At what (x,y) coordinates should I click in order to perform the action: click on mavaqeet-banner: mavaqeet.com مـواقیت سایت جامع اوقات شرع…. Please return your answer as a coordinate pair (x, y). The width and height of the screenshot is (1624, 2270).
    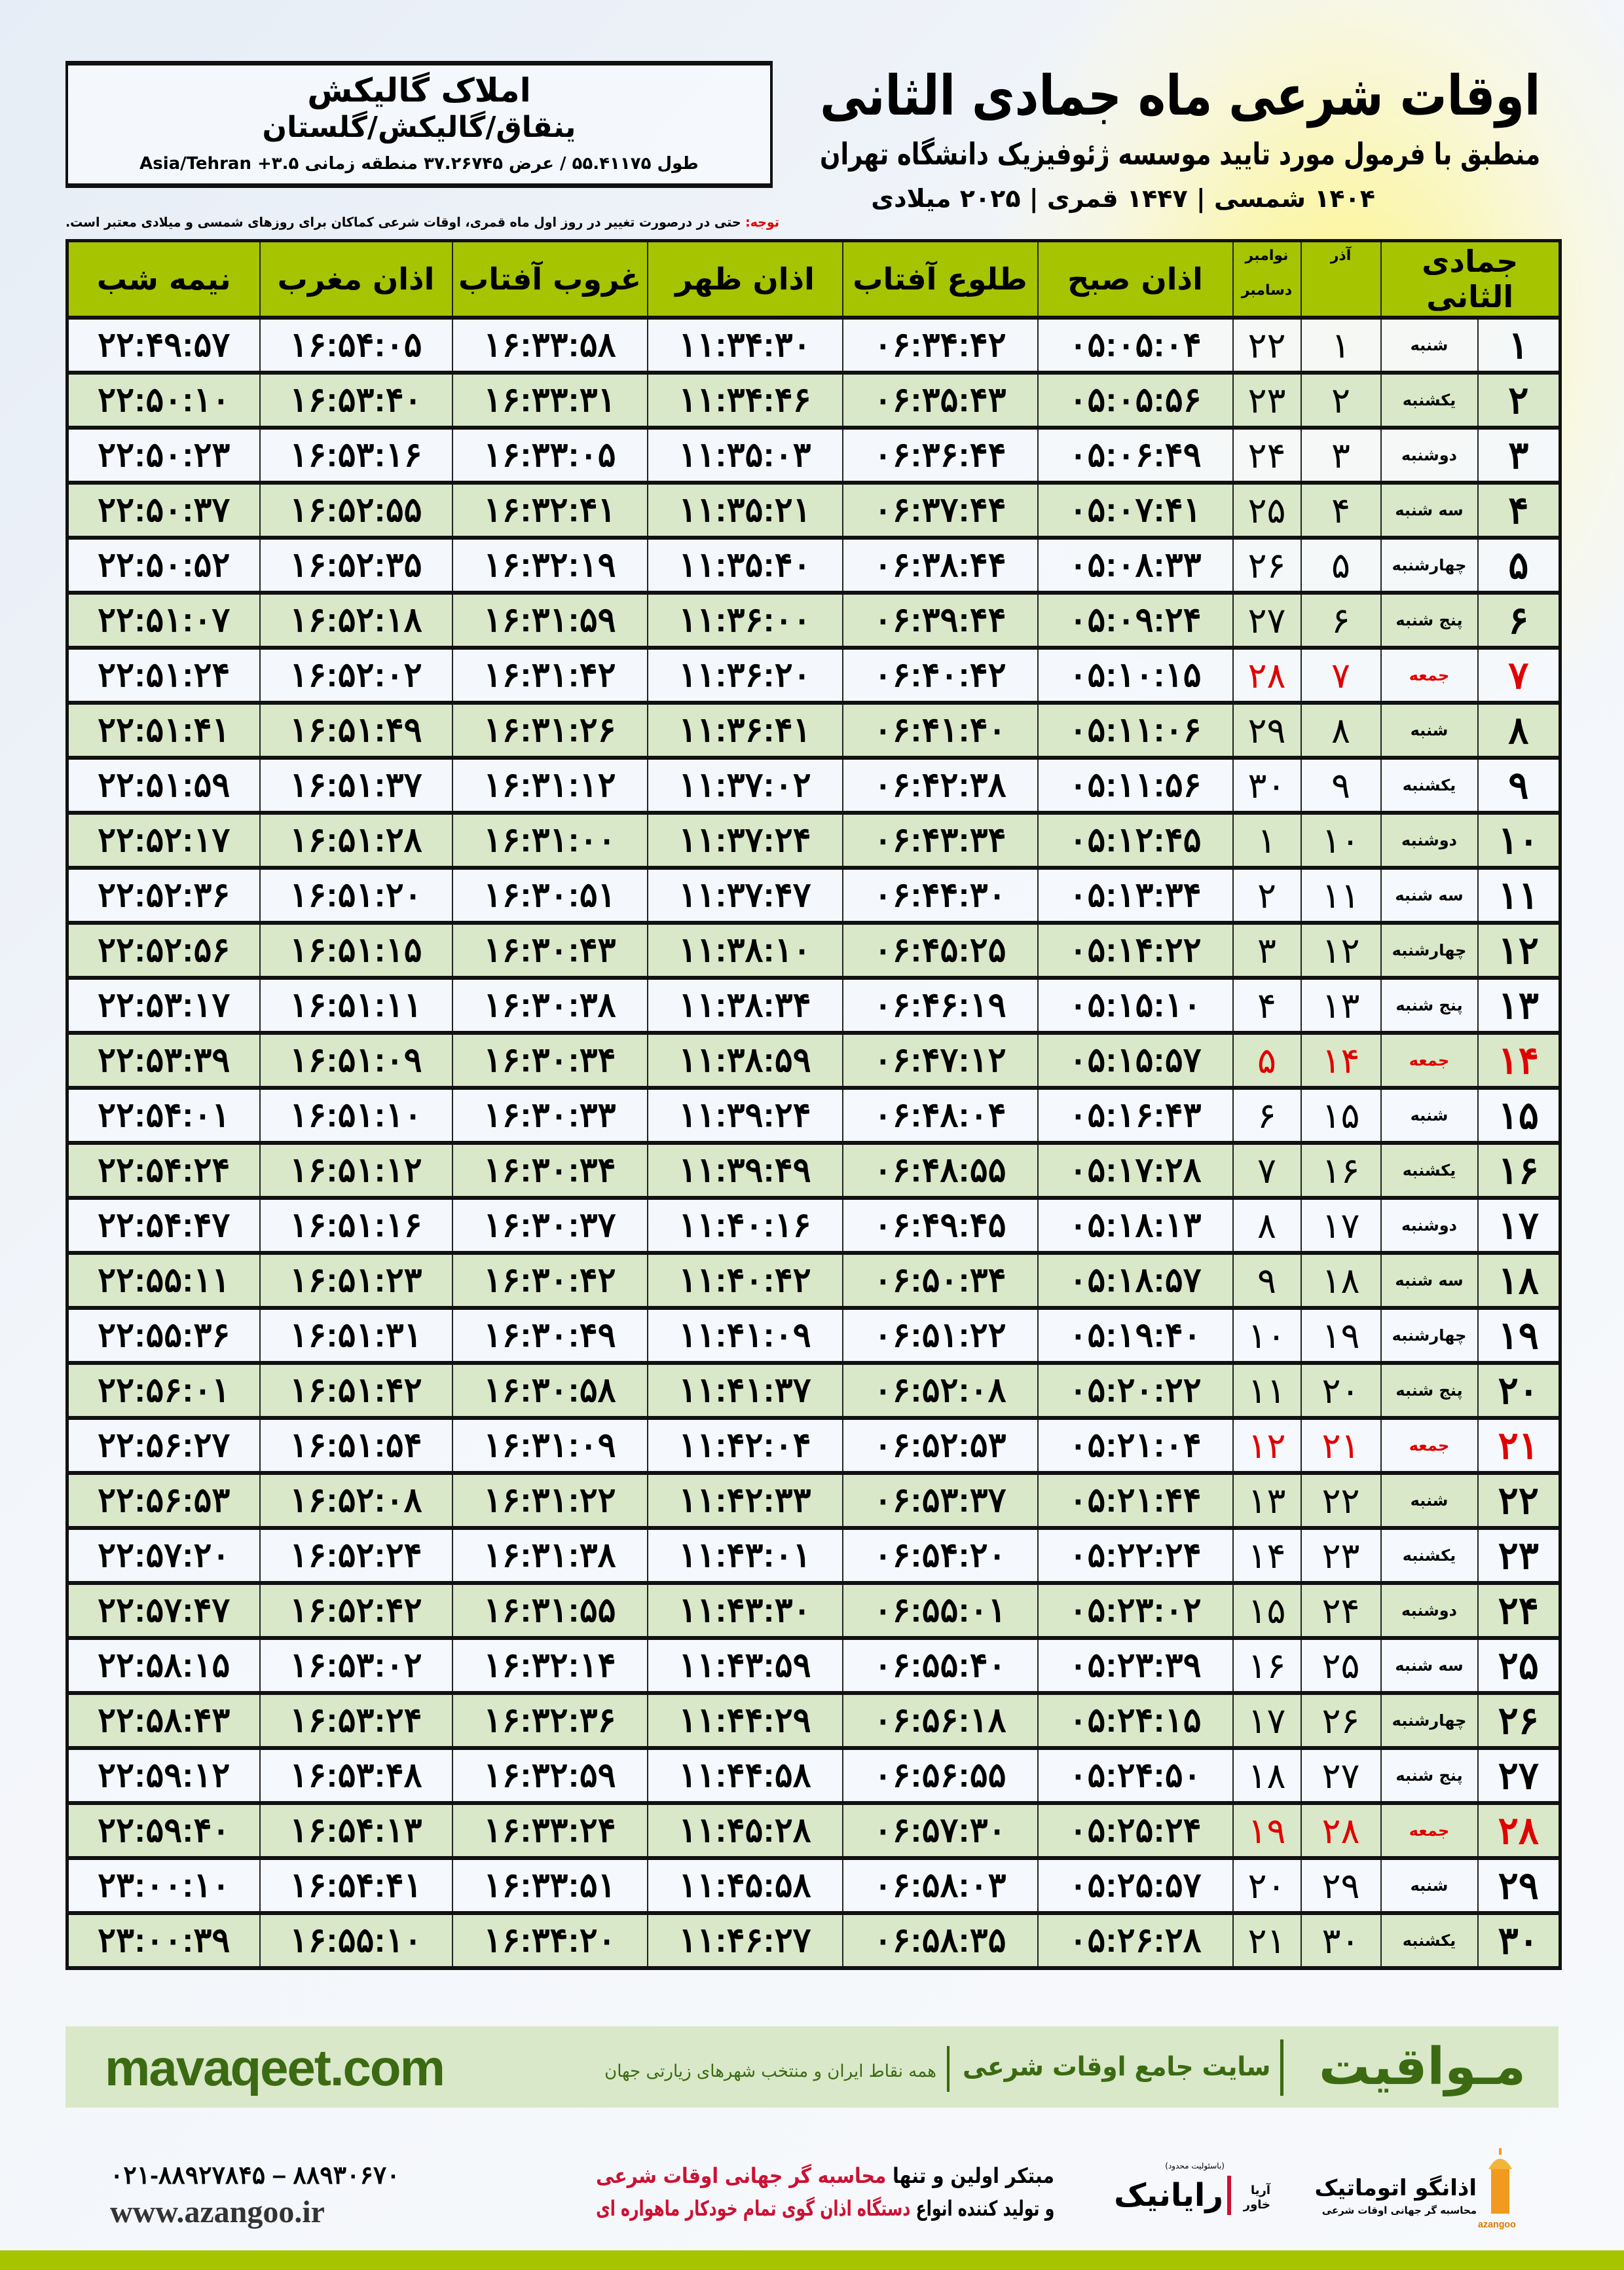
    Looking at the image, I should click on (812, 2067).